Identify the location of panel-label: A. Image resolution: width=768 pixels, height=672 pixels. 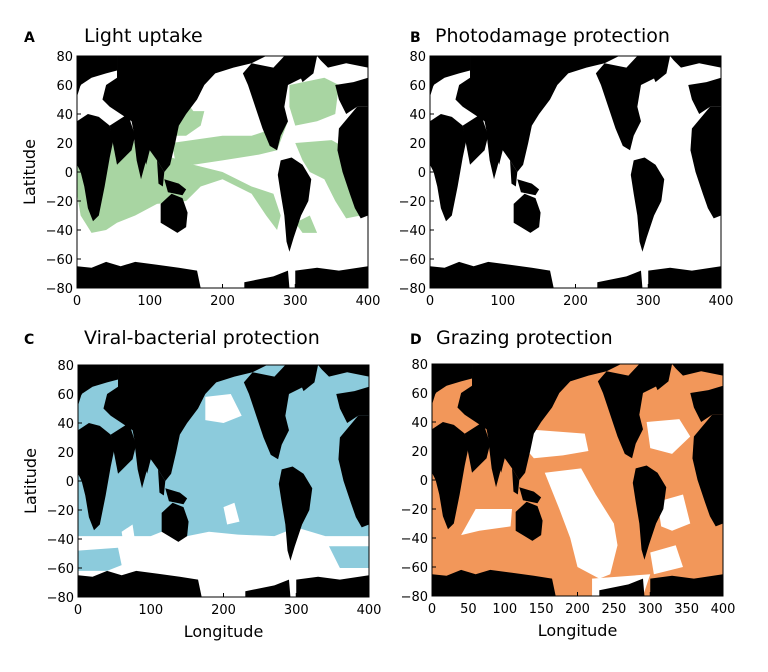
(29, 38).